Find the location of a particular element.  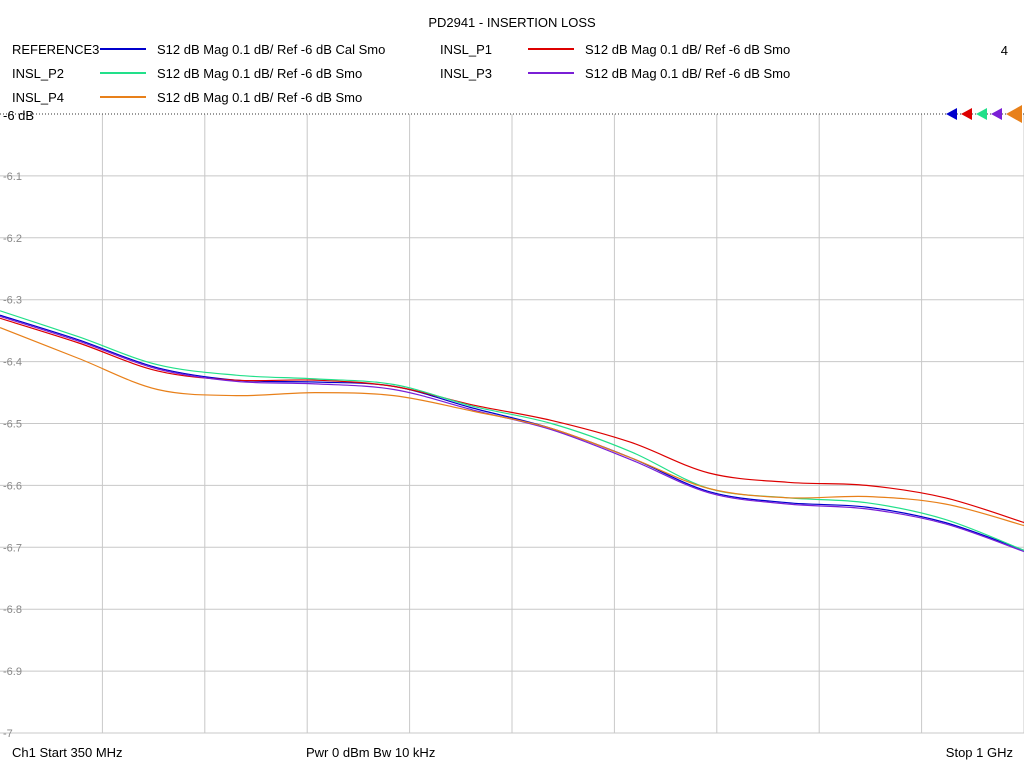

y-tick-label: -7 is located at coordinates (8, 734).